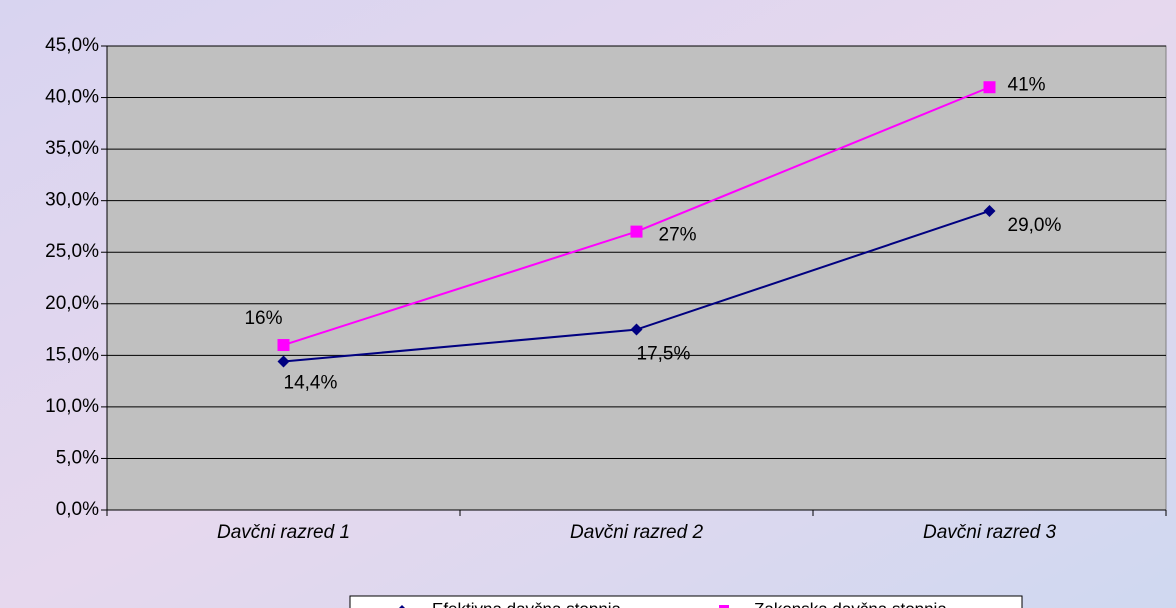  I want to click on y-tick-label: 5,0%, so click(77, 457).